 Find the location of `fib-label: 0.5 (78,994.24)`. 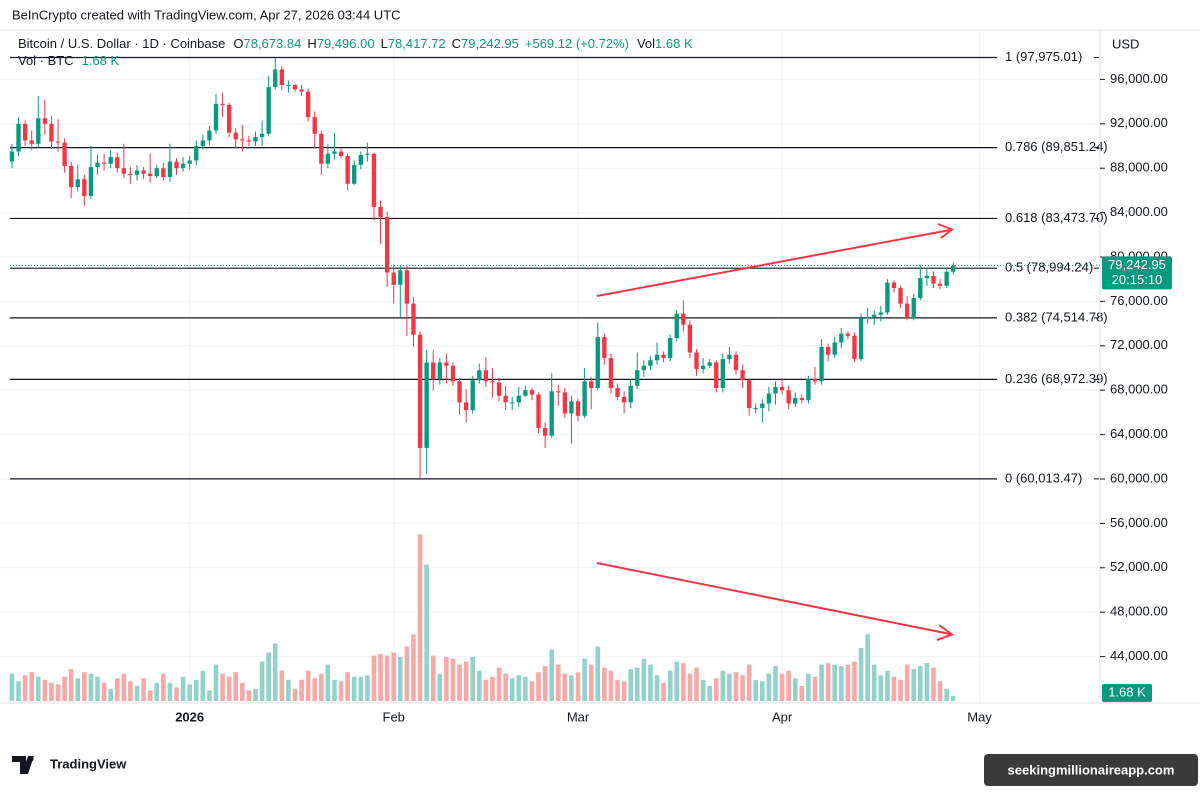

fib-label: 0.5 (78,994.24) is located at coordinates (1049, 267).